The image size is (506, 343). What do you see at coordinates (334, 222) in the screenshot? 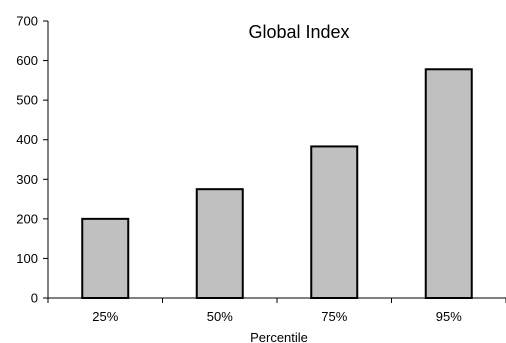
I see `bar-75%` at bounding box center [334, 222].